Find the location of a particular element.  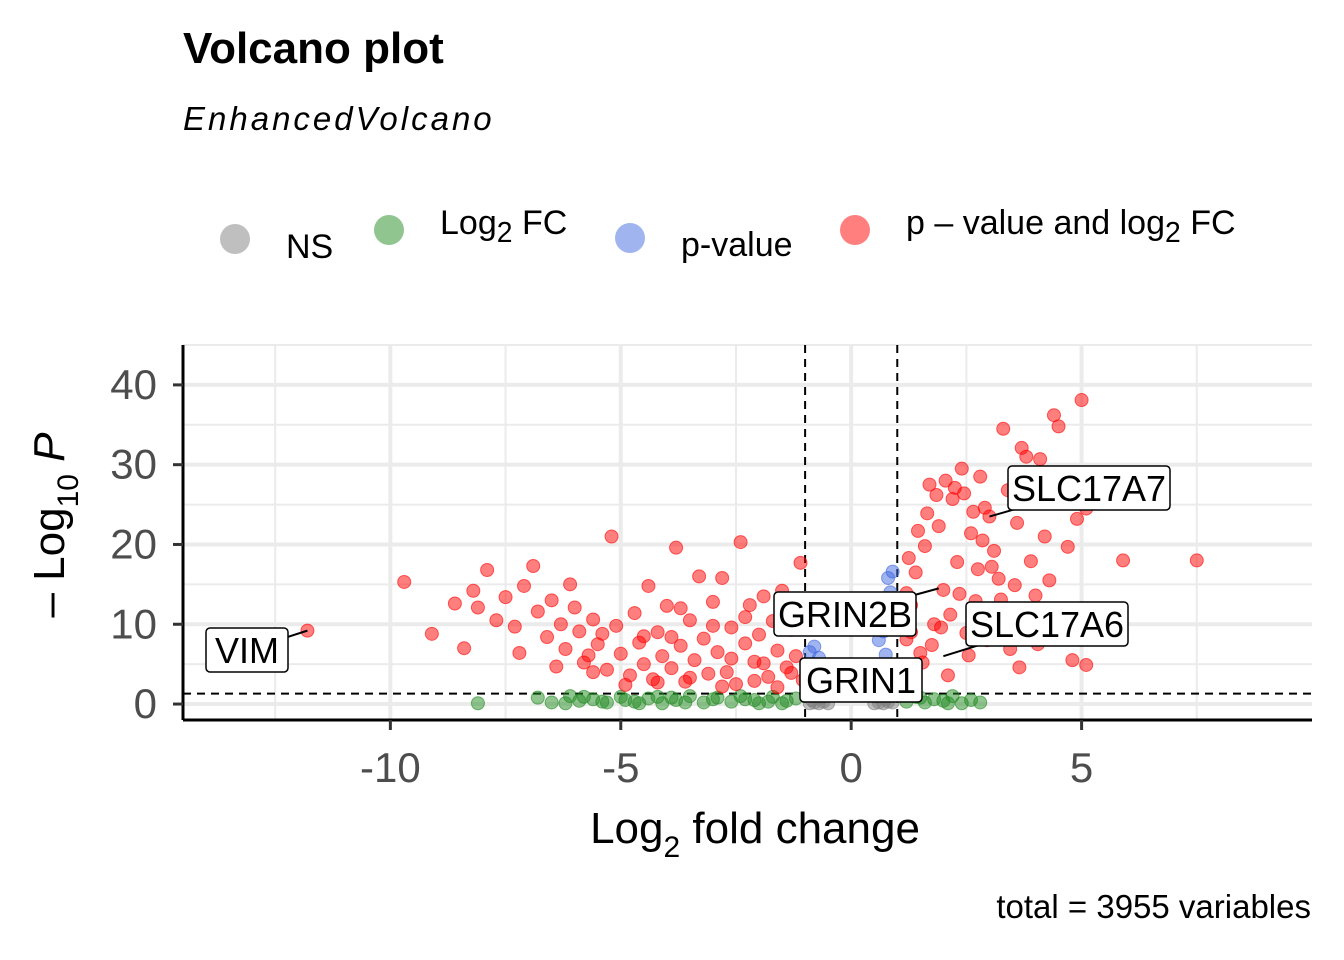

gene-label-slc17a6: SLC17A6 is located at coordinates (1047, 624).